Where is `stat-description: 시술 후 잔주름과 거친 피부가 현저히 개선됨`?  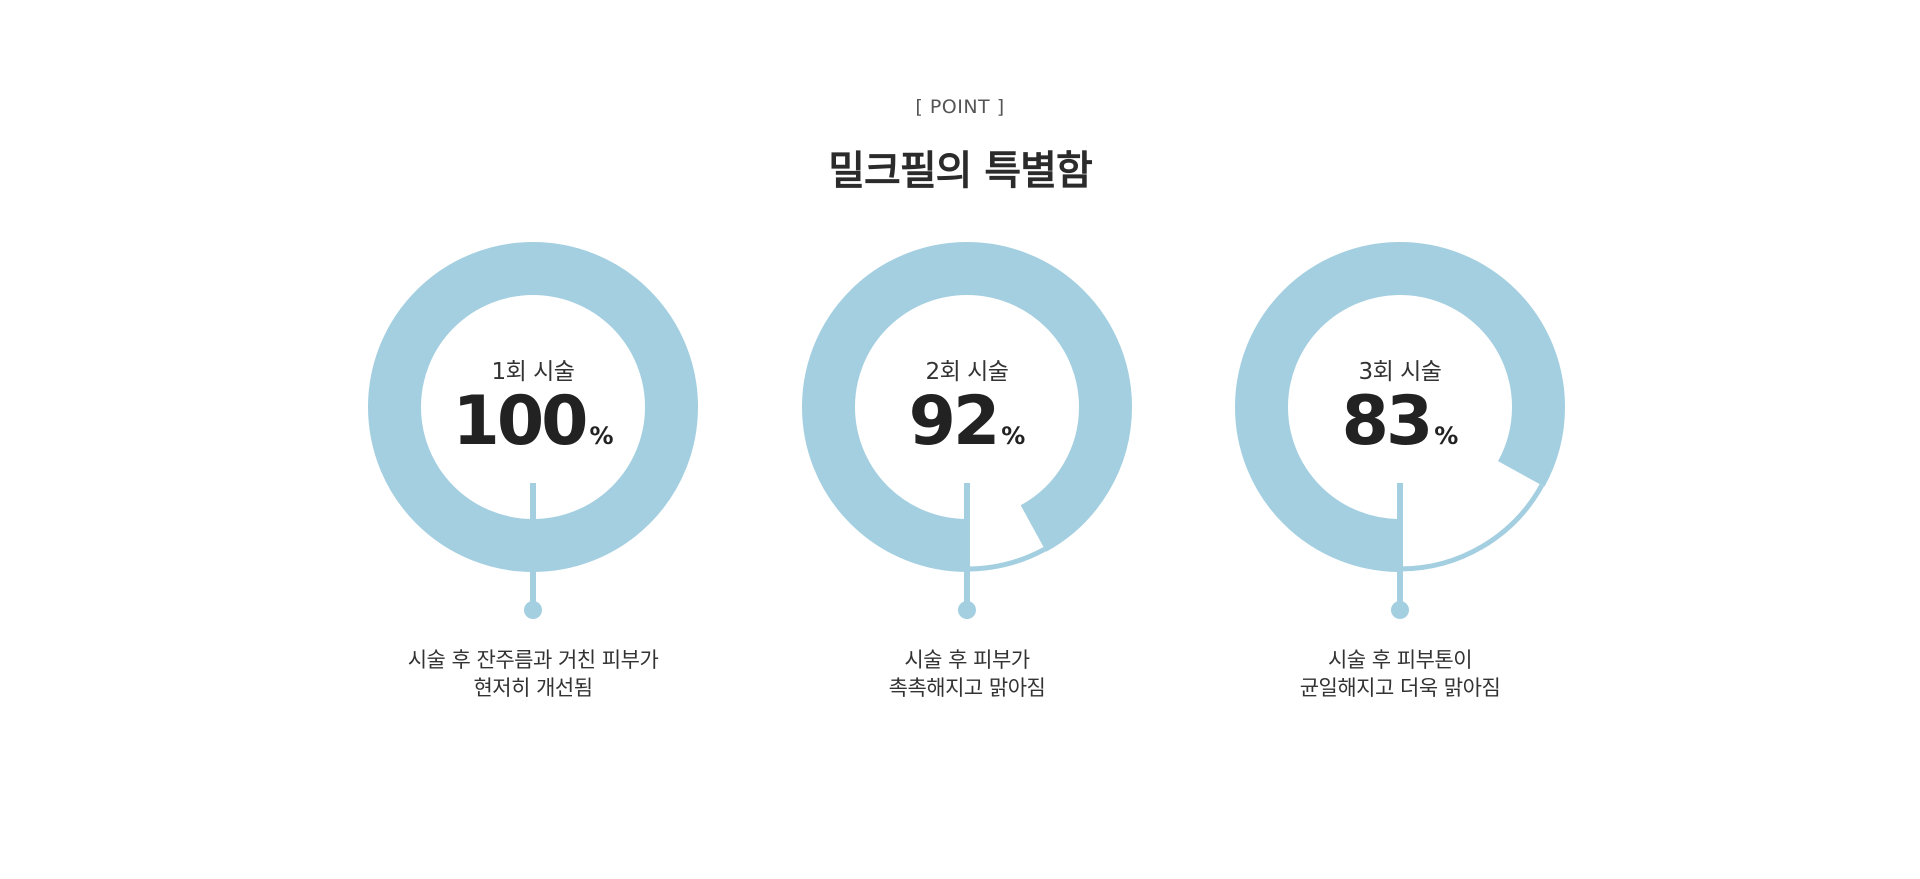 stat-description: 시술 후 잔주름과 거친 피부가 현저히 개선됨 is located at coordinates (533, 674).